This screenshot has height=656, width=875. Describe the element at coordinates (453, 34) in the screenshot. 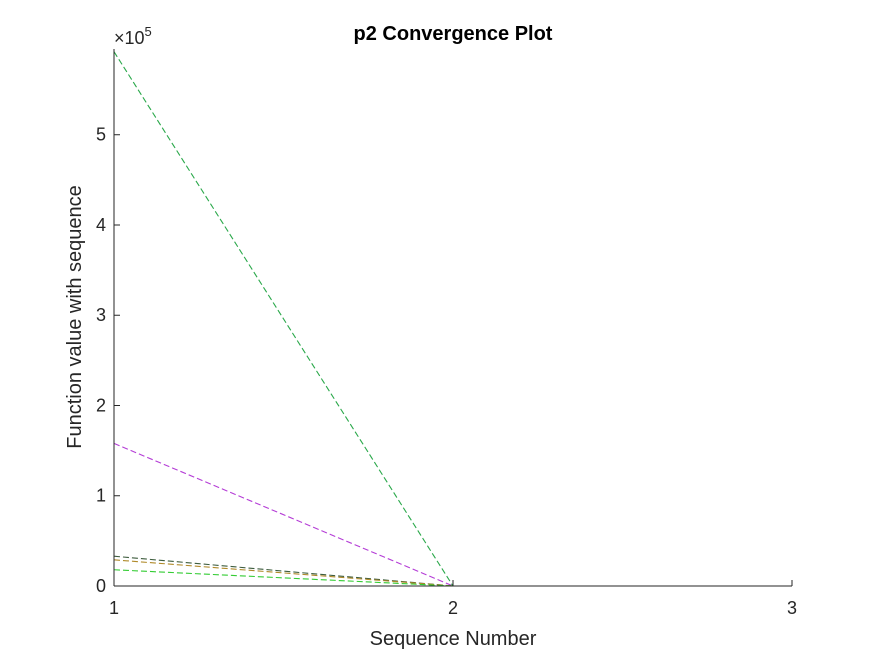

I see `chart-title: p2 Convergence Plot` at that location.